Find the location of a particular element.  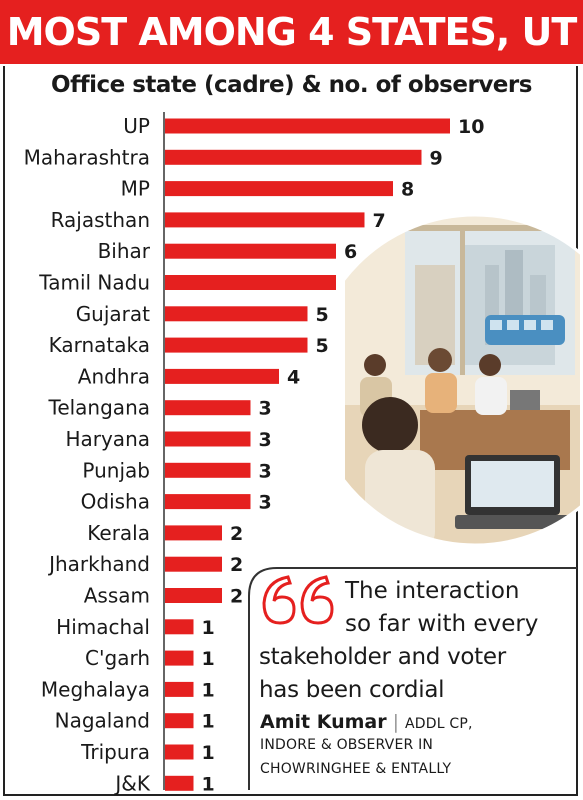

value-label: 8 is located at coordinates (407, 190).